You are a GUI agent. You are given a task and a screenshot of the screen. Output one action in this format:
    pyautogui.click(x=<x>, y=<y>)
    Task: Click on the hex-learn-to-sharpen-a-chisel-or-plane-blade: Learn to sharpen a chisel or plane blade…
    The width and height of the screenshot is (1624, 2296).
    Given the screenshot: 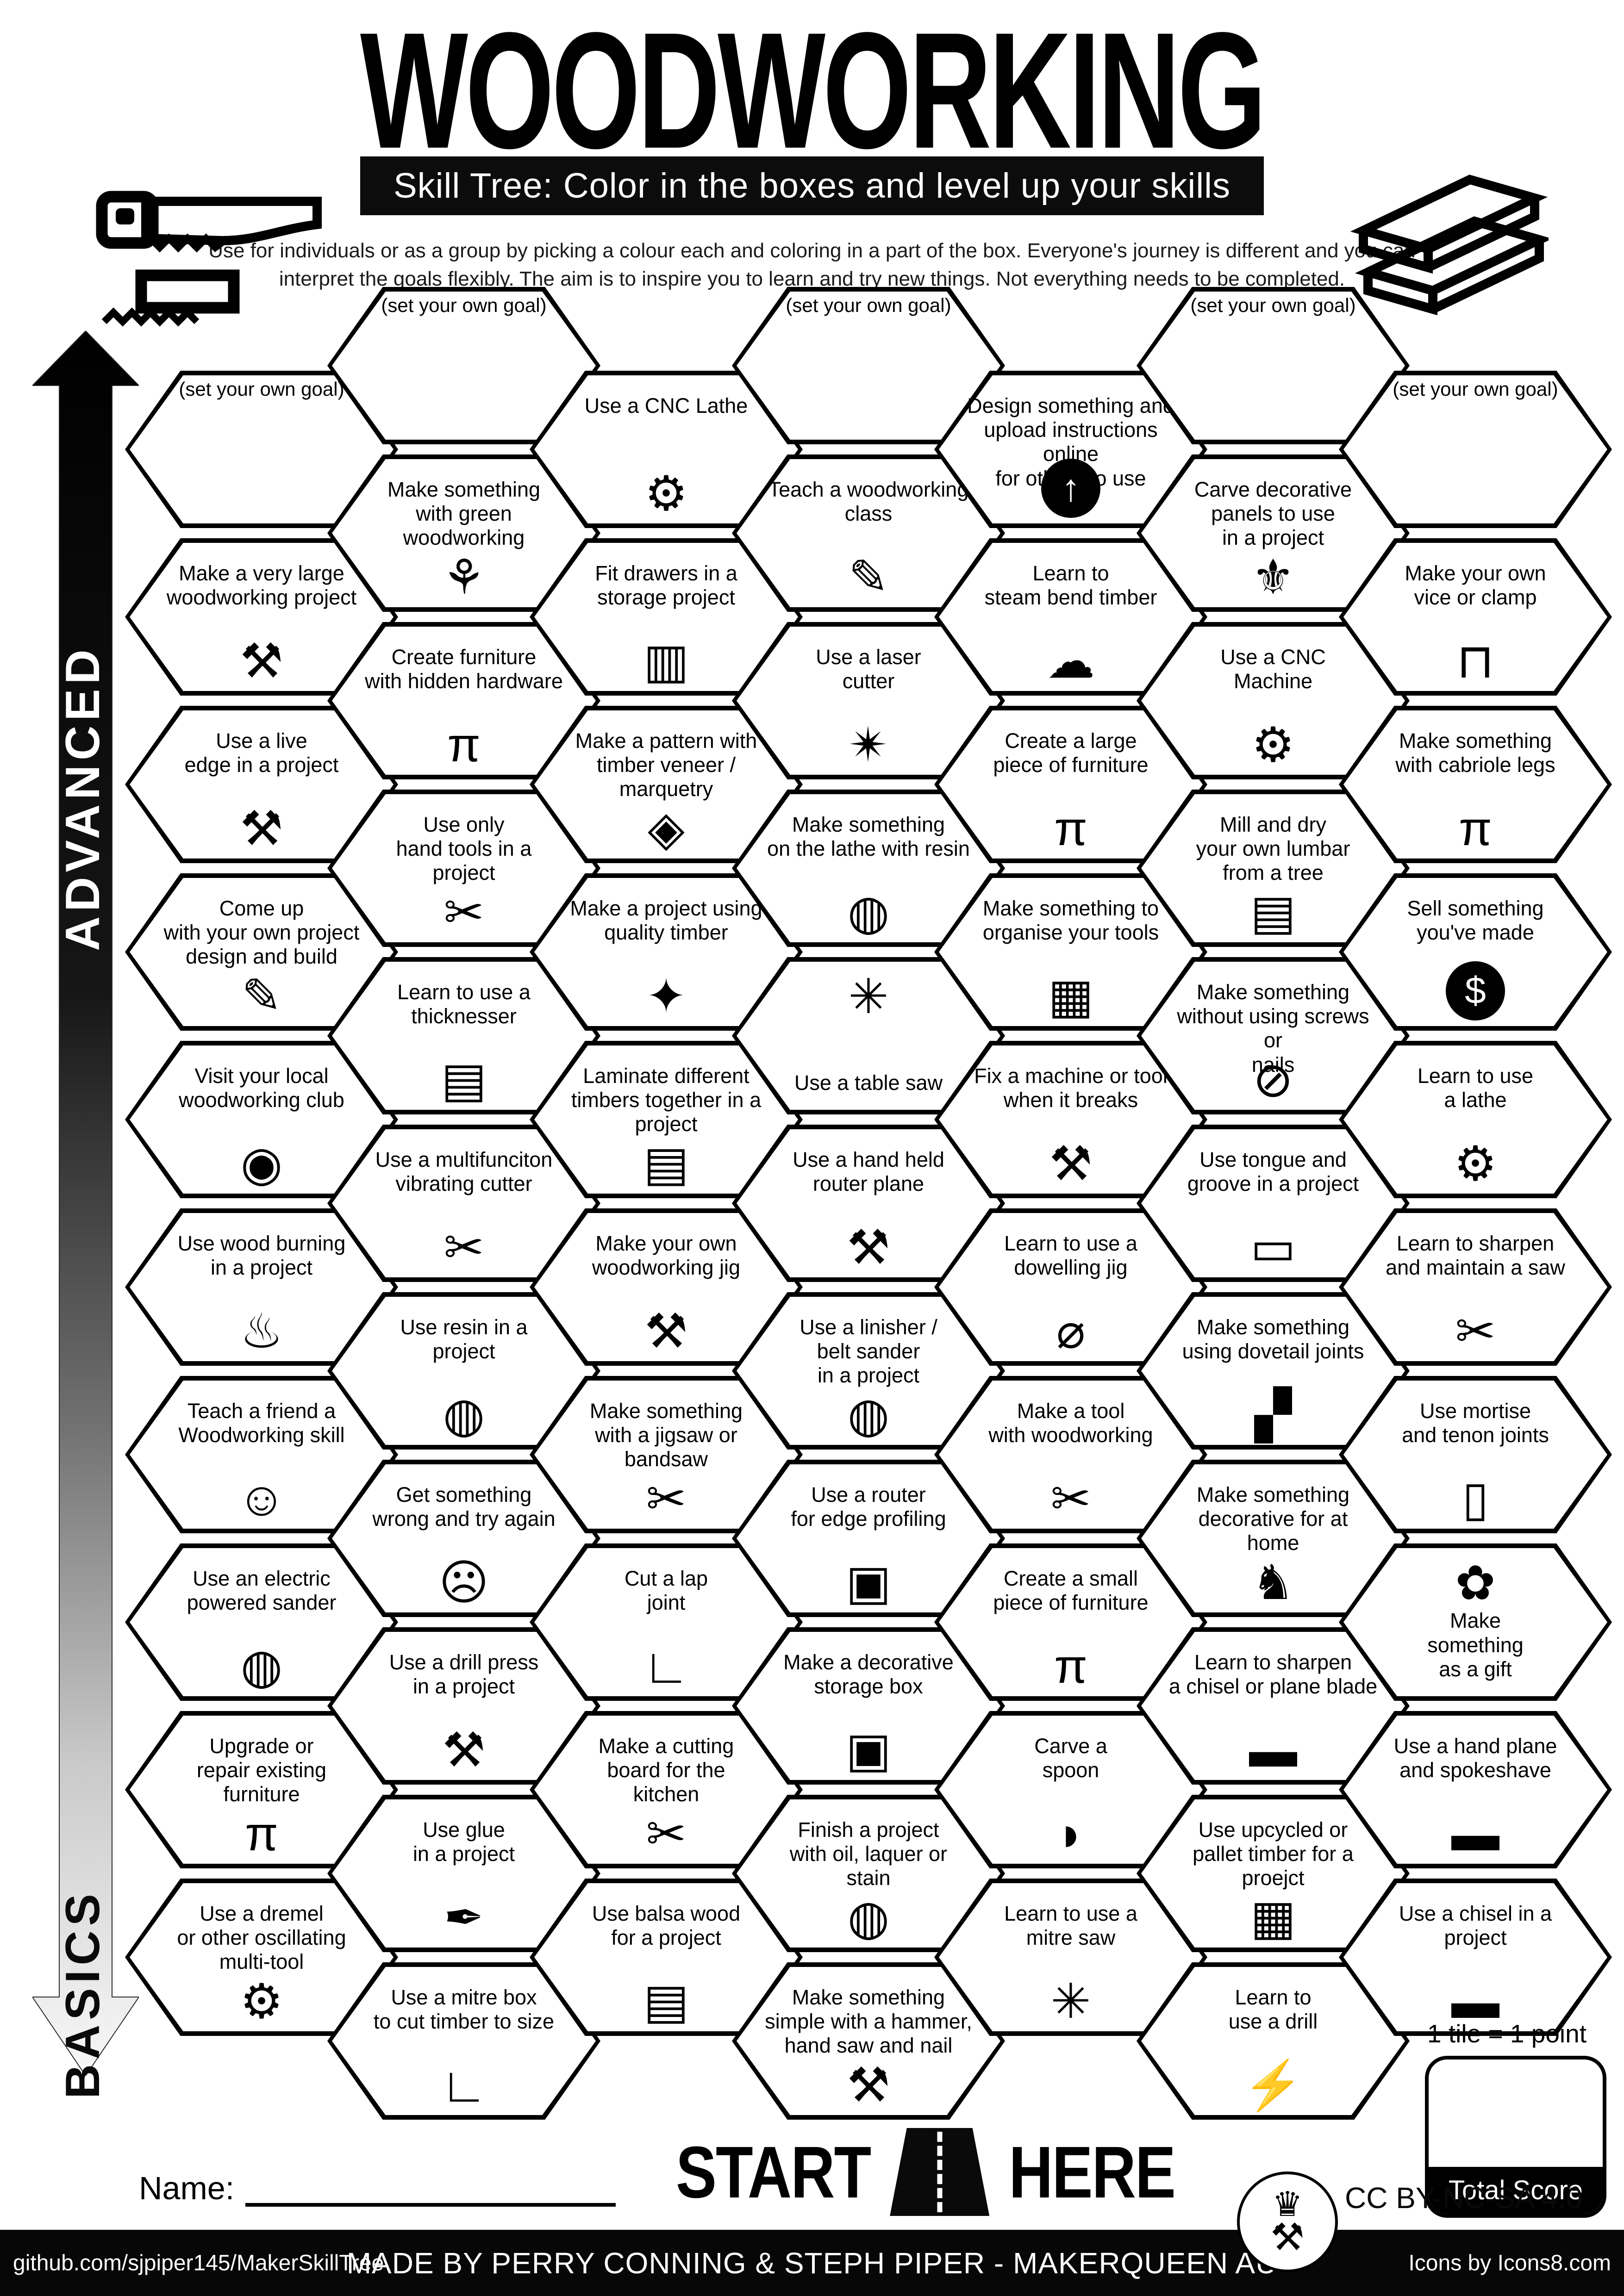 What is the action you would take?
    pyautogui.click(x=1273, y=1706)
    